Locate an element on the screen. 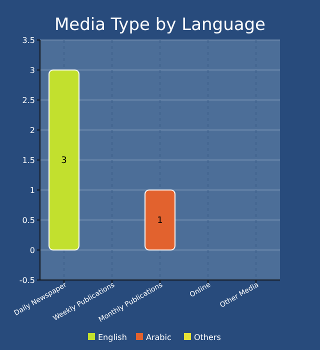 Image resolution: width=320 pixels, height=350 pixels. data-label: 1 is located at coordinates (160, 221).